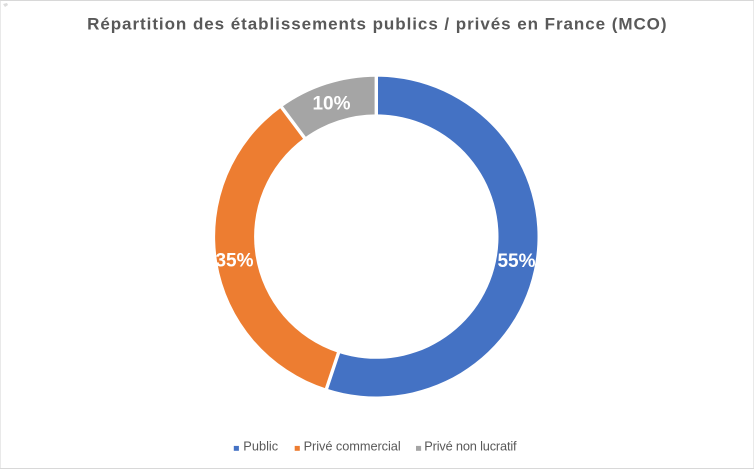  Describe the element at coordinates (331, 104) in the screenshot. I see `svg-text: 10%` at that location.